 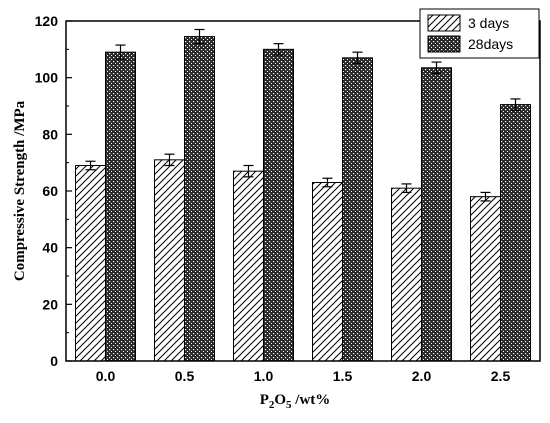 What do you see at coordinates (303, 369) in the screenshot?
I see `x-axis: 0.0 0.5 1.0 1.5 2.0 2.5` at bounding box center [303, 369].